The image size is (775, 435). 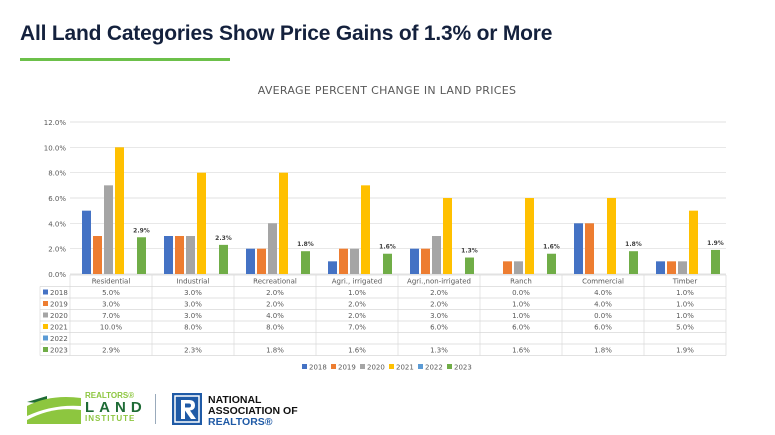 What do you see at coordinates (685, 282) in the screenshot?
I see `category-label: Timber` at bounding box center [685, 282].